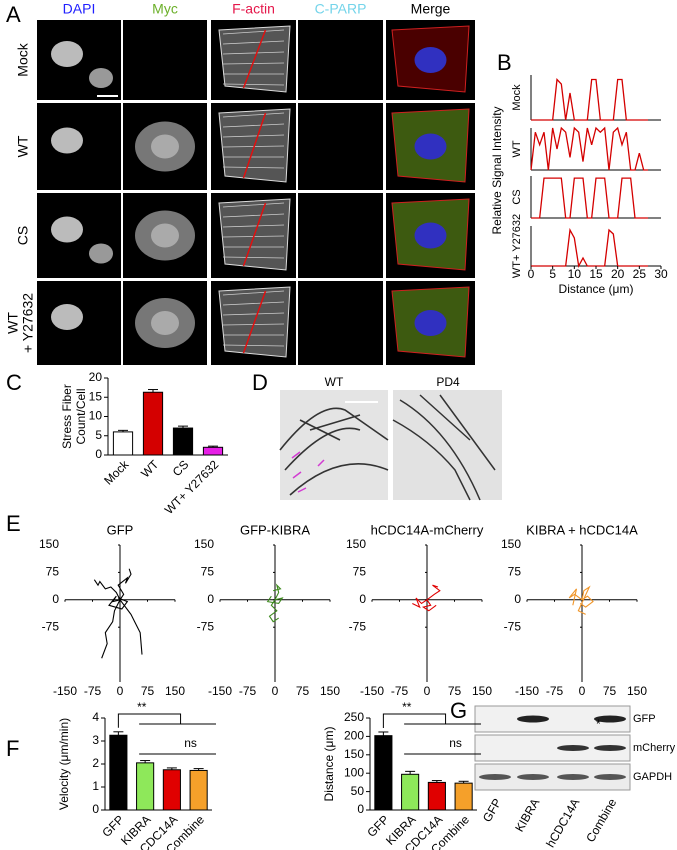  What do you see at coordinates (504, 62) in the screenshot?
I see `panel-letter: B` at bounding box center [504, 62].